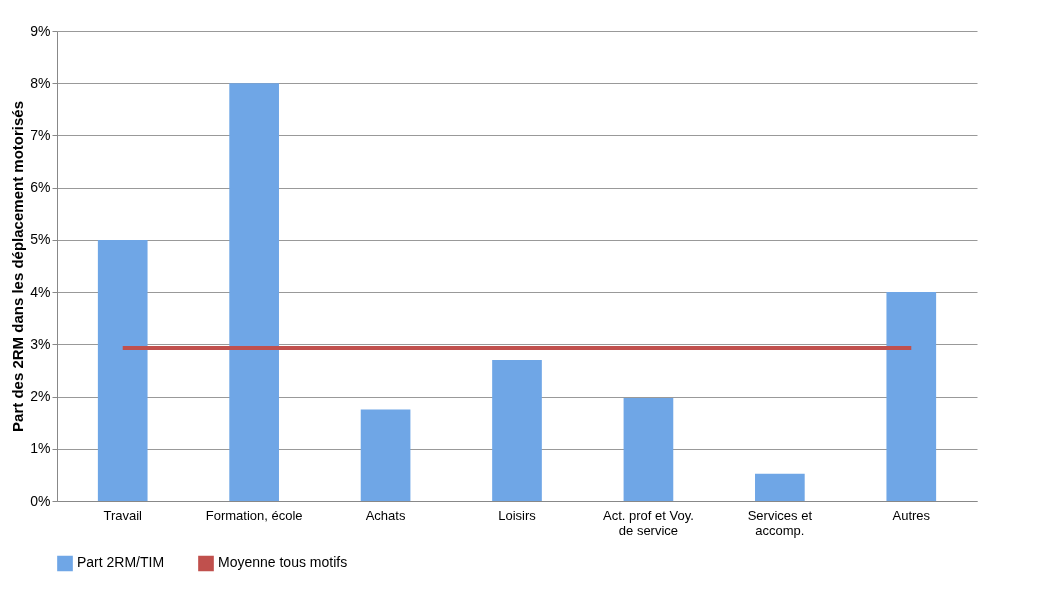 Image resolution: width=1058 pixels, height=601 pixels. What do you see at coordinates (517, 515) in the screenshot?
I see `x-tick-label: Loisirs` at bounding box center [517, 515].